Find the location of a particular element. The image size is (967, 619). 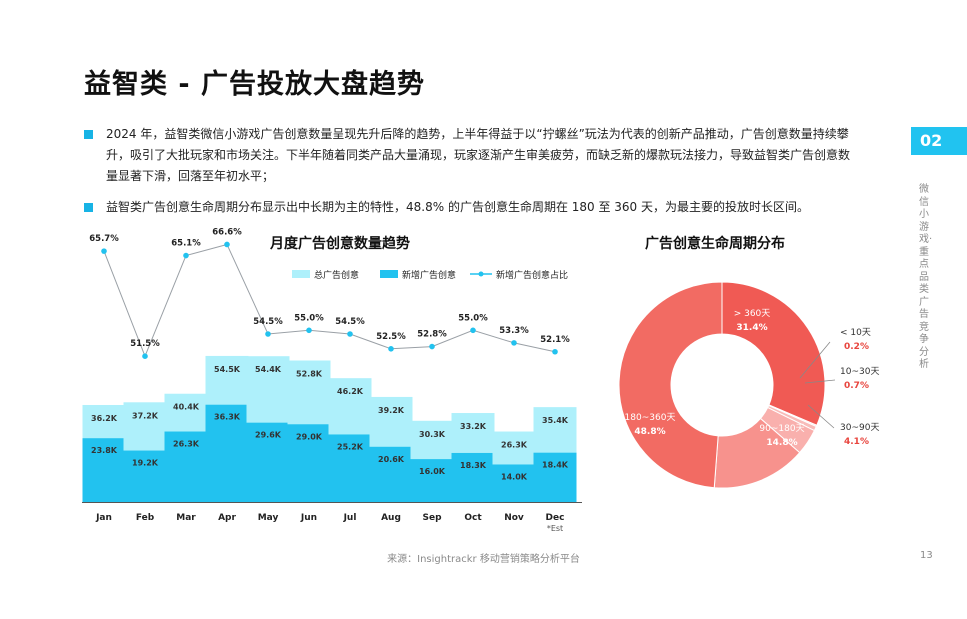

bar-total-Aug is located at coordinates (391, 449).